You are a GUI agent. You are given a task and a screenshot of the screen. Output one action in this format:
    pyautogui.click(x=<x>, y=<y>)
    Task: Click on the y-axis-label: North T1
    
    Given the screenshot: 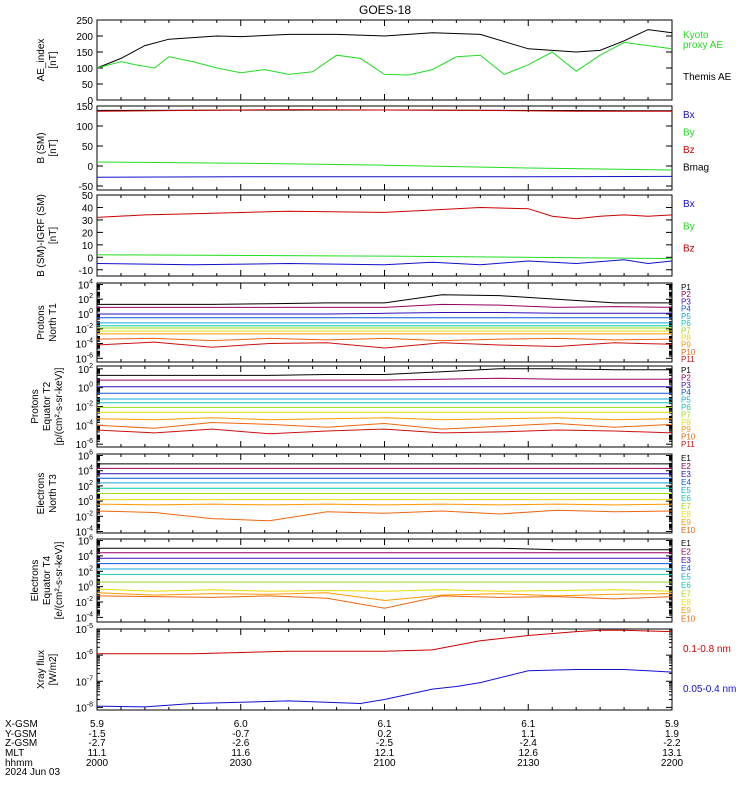 What is the action you would take?
    pyautogui.click(x=53, y=322)
    